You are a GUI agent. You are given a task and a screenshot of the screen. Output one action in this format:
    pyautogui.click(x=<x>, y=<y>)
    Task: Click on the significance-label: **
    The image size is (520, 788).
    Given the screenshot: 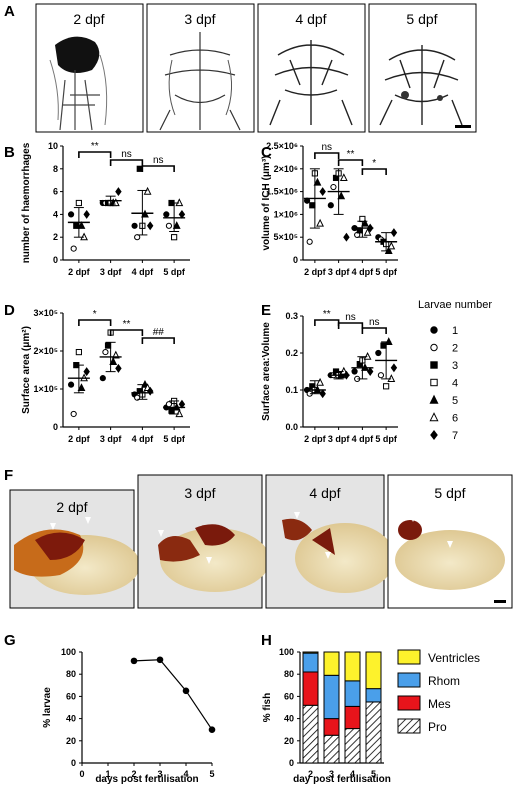 What is the action you would take?
    pyautogui.click(x=95, y=146)
    